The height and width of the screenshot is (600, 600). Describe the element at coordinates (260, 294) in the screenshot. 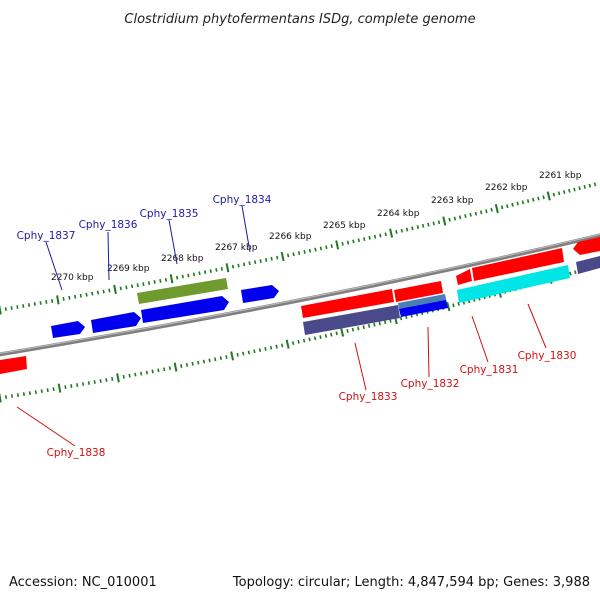

I see `gene-cphy-1834-arrow` at that location.